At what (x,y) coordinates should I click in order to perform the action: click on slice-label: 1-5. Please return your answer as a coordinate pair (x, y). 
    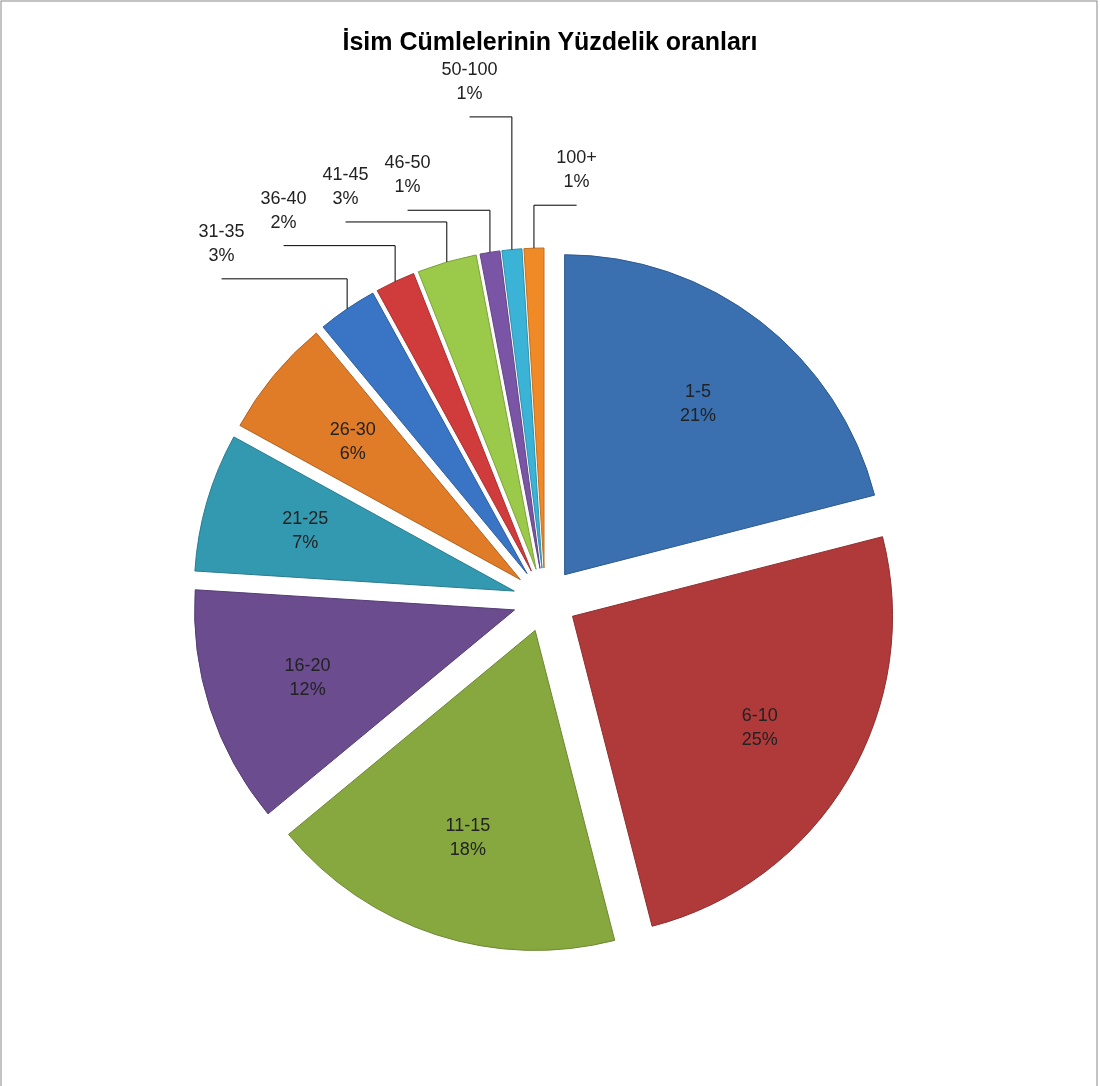
    Looking at the image, I should click on (697, 390).